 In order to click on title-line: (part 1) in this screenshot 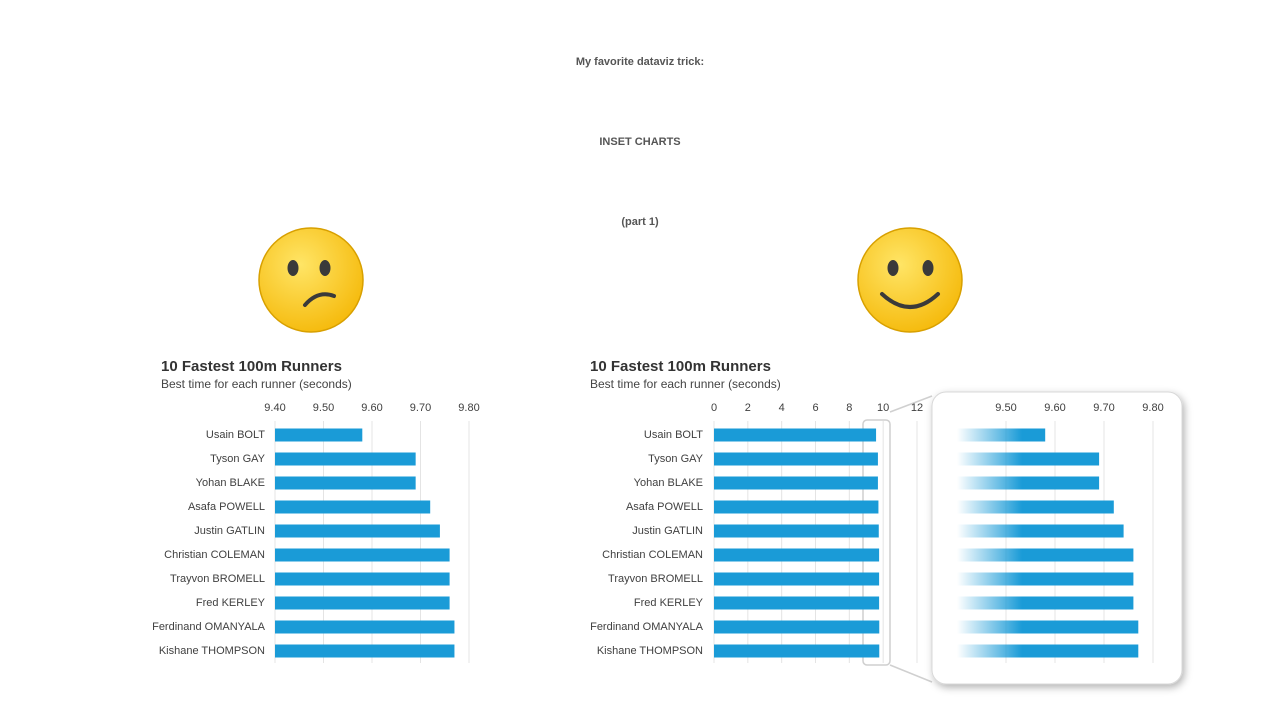, I will do `click(640, 222)`.